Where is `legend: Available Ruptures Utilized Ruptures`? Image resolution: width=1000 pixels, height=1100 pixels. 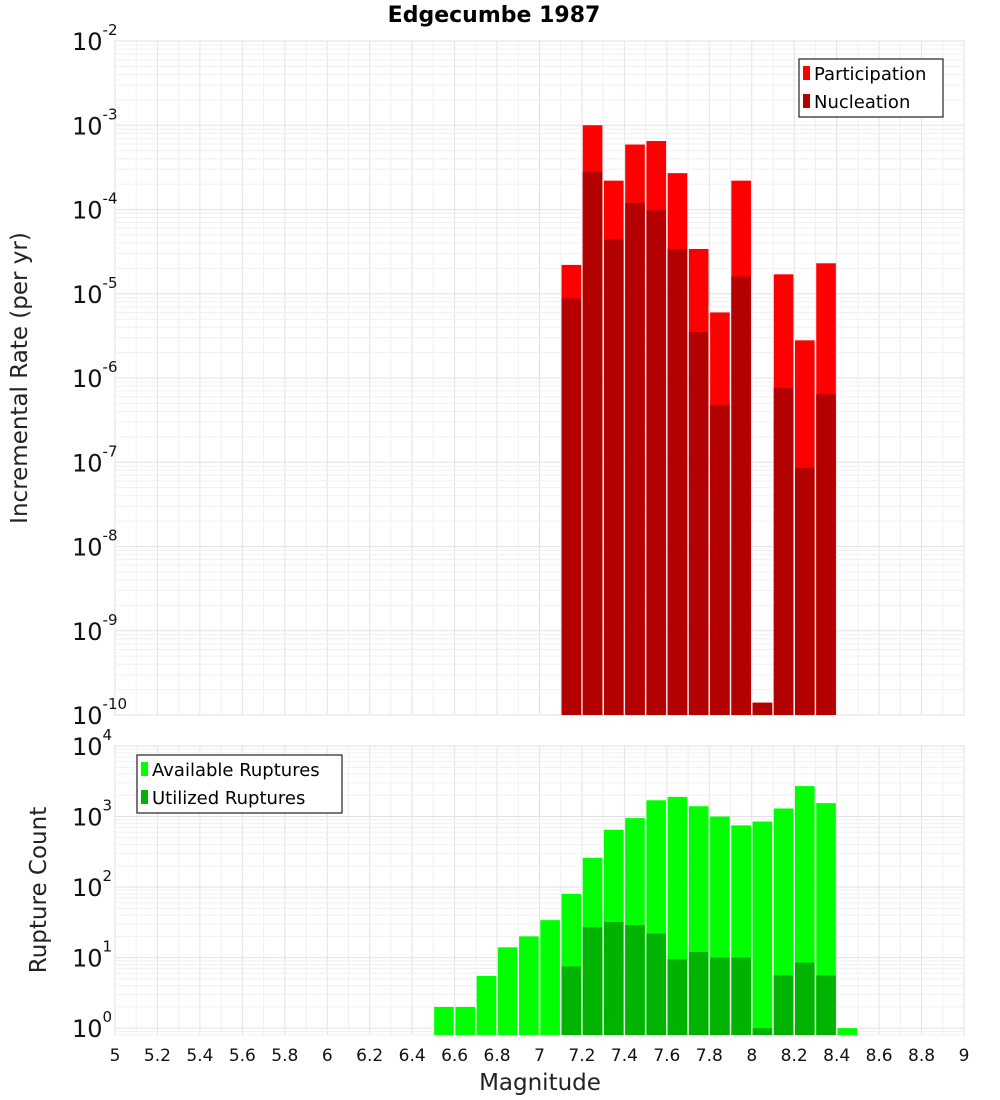
legend: Available Ruptures Utilized Ruptures is located at coordinates (239, 784).